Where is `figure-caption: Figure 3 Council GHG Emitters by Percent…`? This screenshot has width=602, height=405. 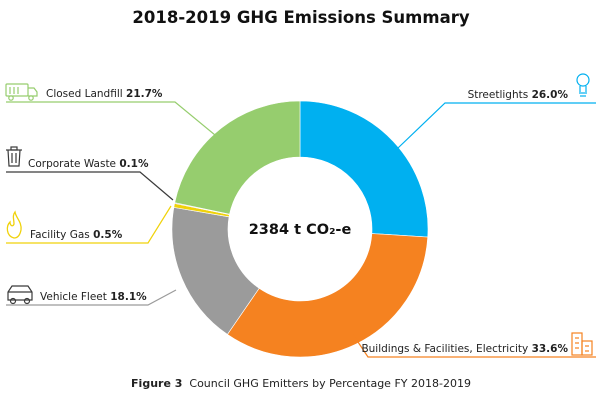
figure-caption: Figure 3 Council GHG Emitters by Percent… is located at coordinates (301, 383).